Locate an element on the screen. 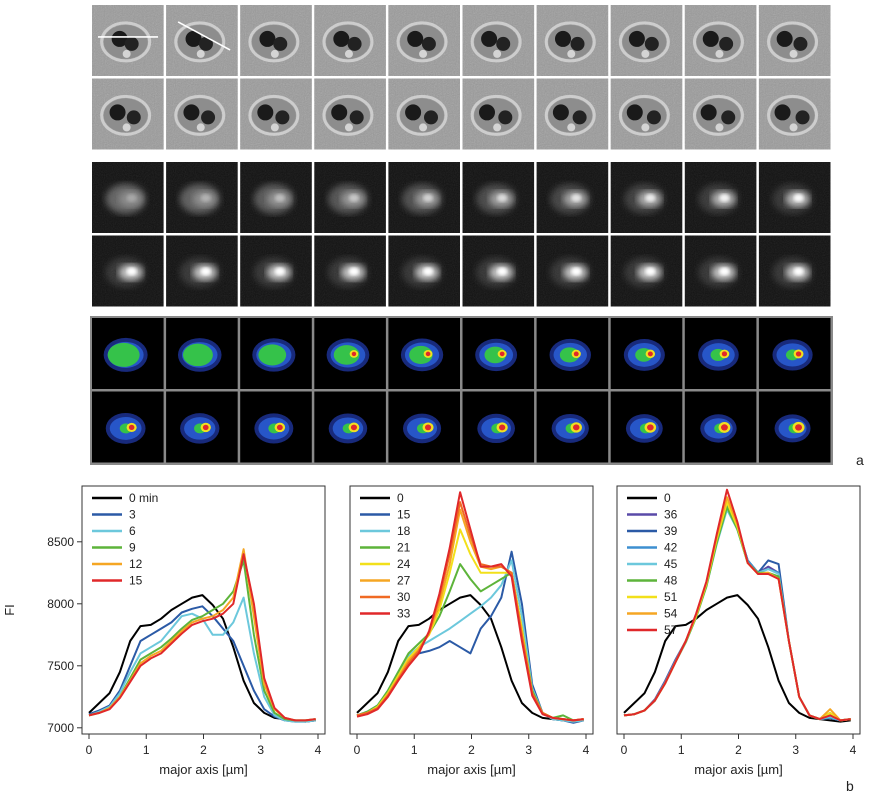  legend-label: 6 is located at coordinates (132, 531).